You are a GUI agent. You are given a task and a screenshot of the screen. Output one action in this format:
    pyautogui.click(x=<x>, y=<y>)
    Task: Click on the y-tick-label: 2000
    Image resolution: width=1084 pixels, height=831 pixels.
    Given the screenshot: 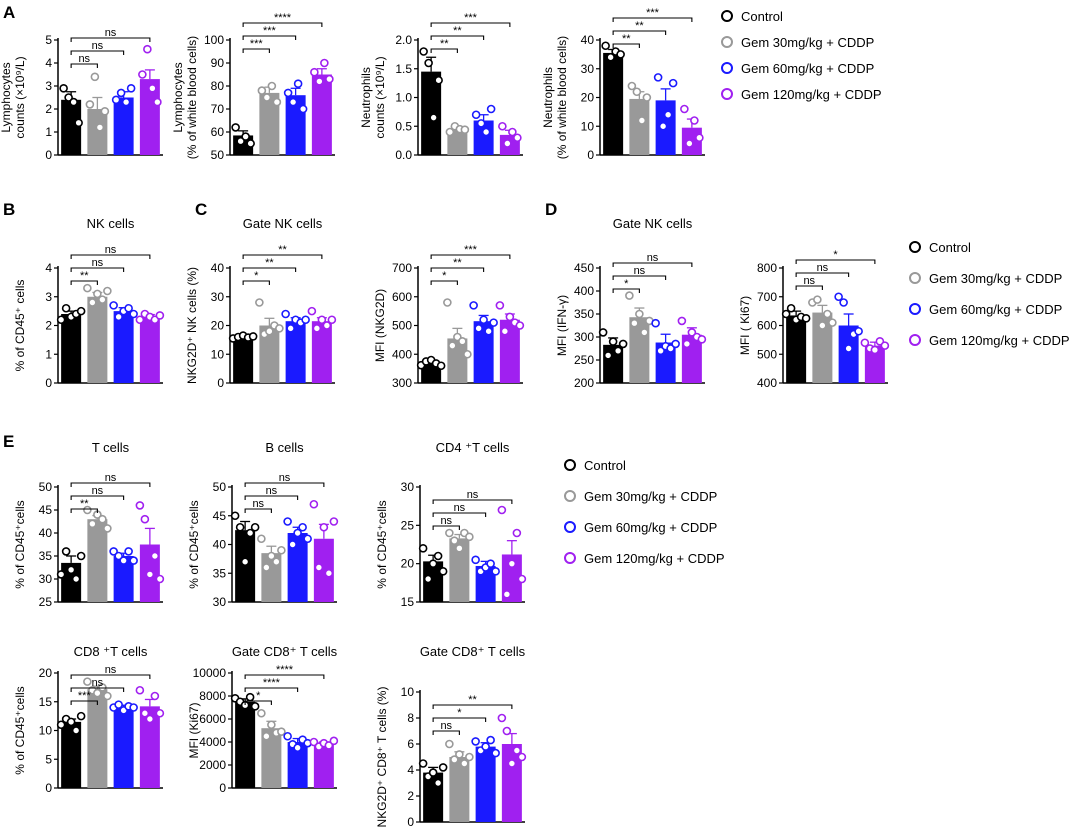 What is the action you would take?
    pyautogui.click(x=212, y=765)
    